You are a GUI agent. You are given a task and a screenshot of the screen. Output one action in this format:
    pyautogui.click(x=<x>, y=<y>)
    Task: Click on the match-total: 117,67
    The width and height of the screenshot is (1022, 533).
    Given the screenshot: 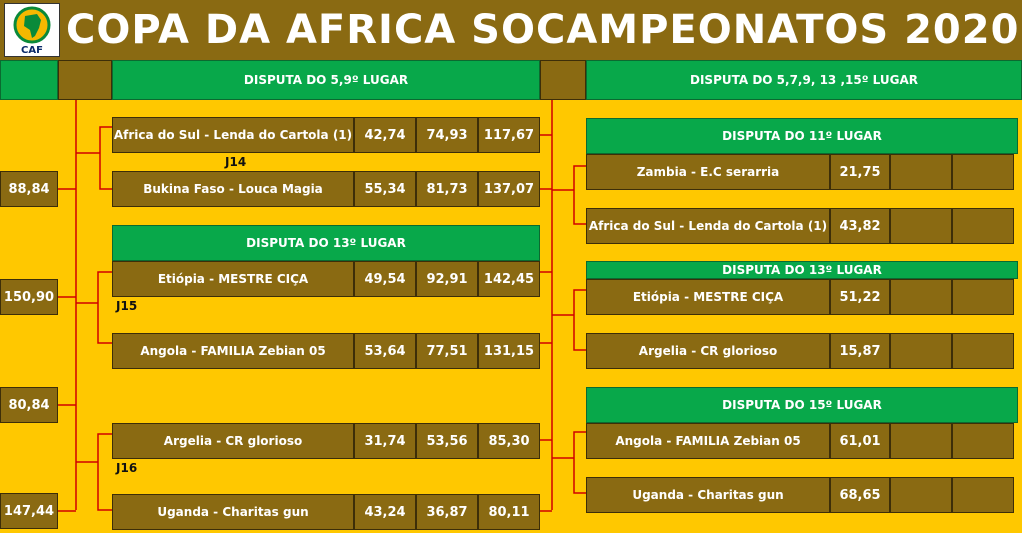 What is the action you would take?
    pyautogui.click(x=509, y=135)
    